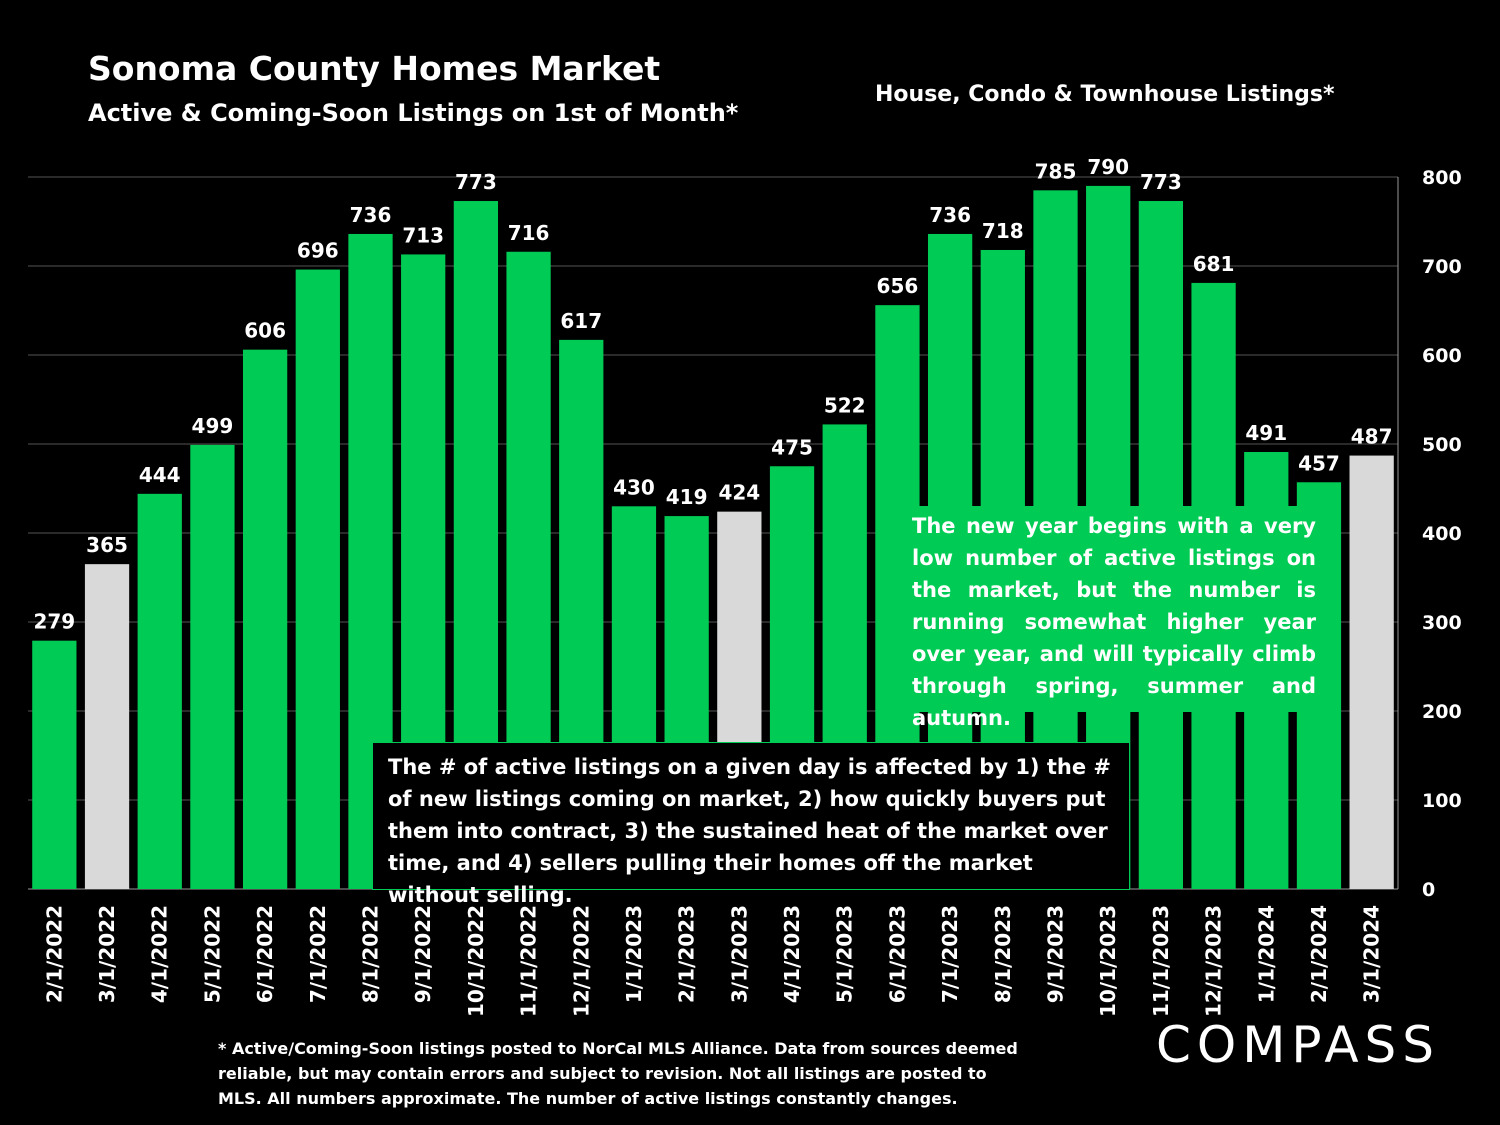  What do you see at coordinates (107, 545) in the screenshot?
I see `value-label: 365` at bounding box center [107, 545].